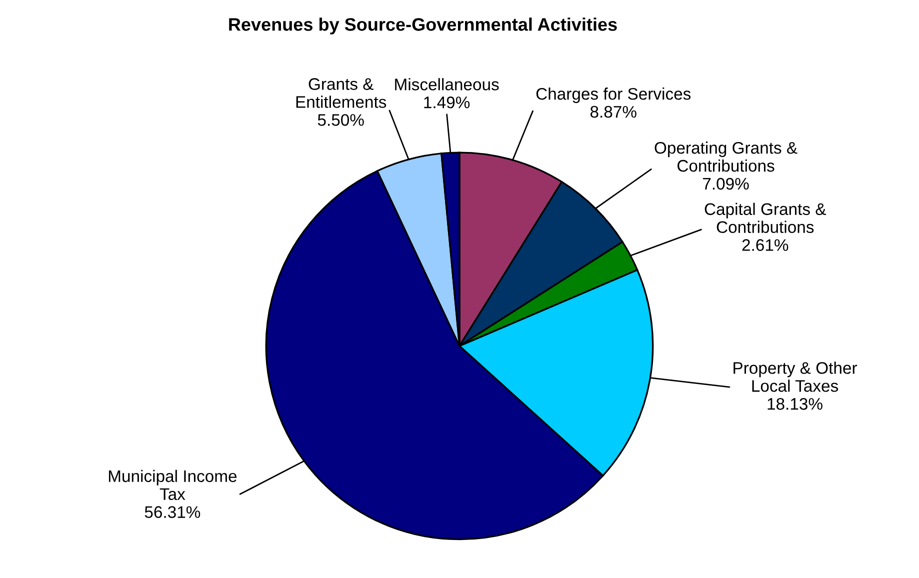 The height and width of the screenshot is (578, 919). I want to click on slice-label: Property & Other Local Taxes, so click(796, 377).